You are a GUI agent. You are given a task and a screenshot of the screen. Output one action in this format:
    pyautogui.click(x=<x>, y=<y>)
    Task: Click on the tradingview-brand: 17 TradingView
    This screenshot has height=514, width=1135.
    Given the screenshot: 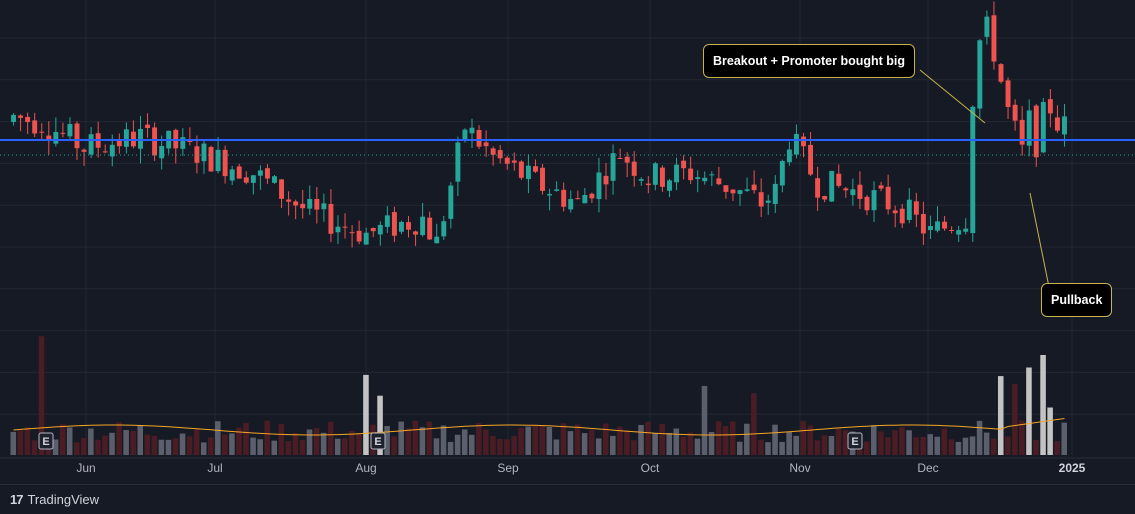 What is the action you would take?
    pyautogui.click(x=54, y=499)
    